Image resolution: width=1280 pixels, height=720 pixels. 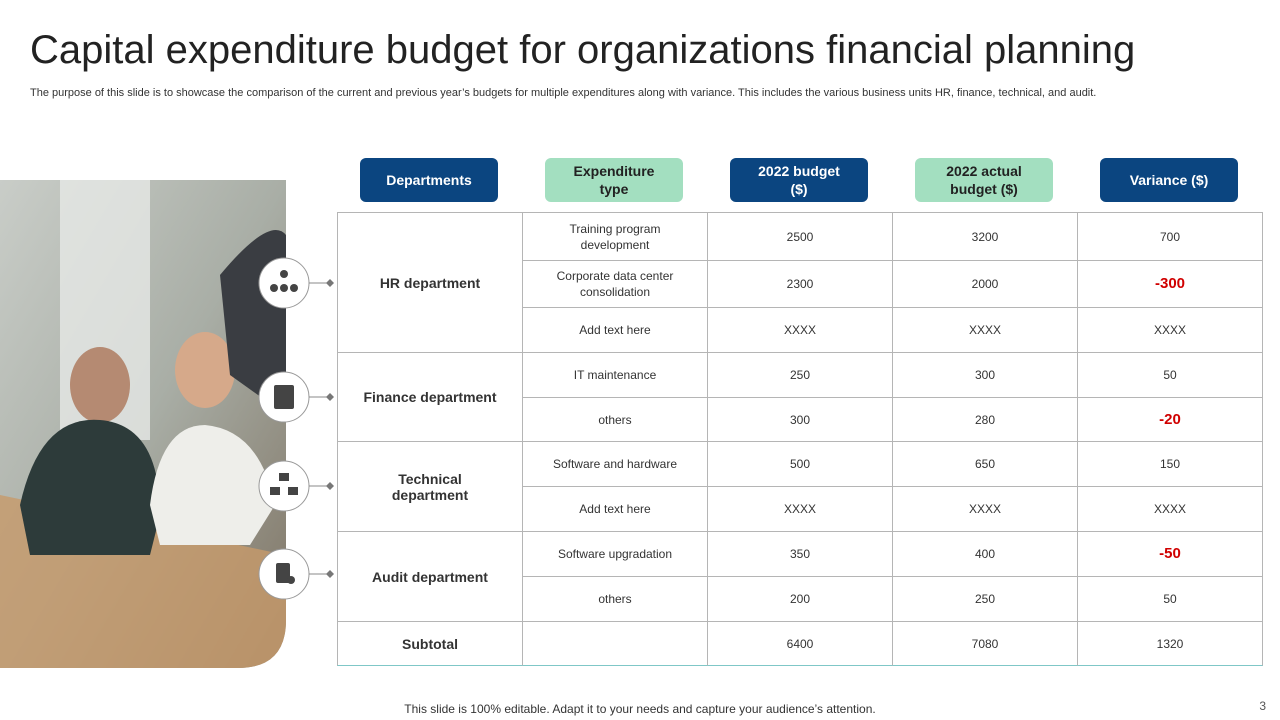 What do you see at coordinates (1169, 180) in the screenshot?
I see `column-header: Variance ($)` at bounding box center [1169, 180].